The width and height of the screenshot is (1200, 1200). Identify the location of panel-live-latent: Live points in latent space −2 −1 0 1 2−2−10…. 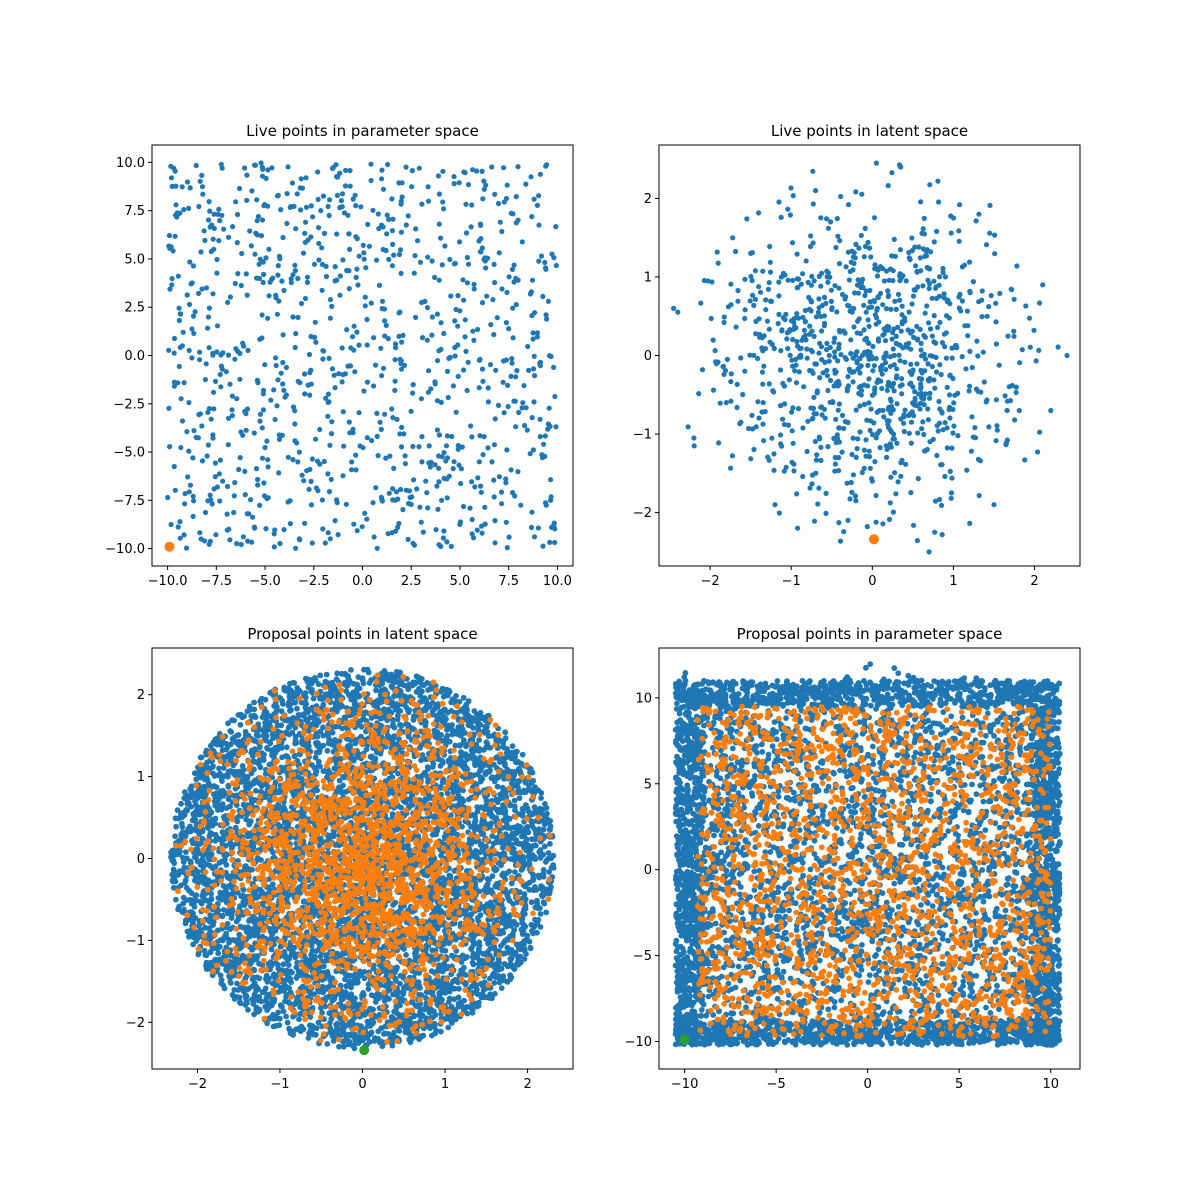
(857, 355).